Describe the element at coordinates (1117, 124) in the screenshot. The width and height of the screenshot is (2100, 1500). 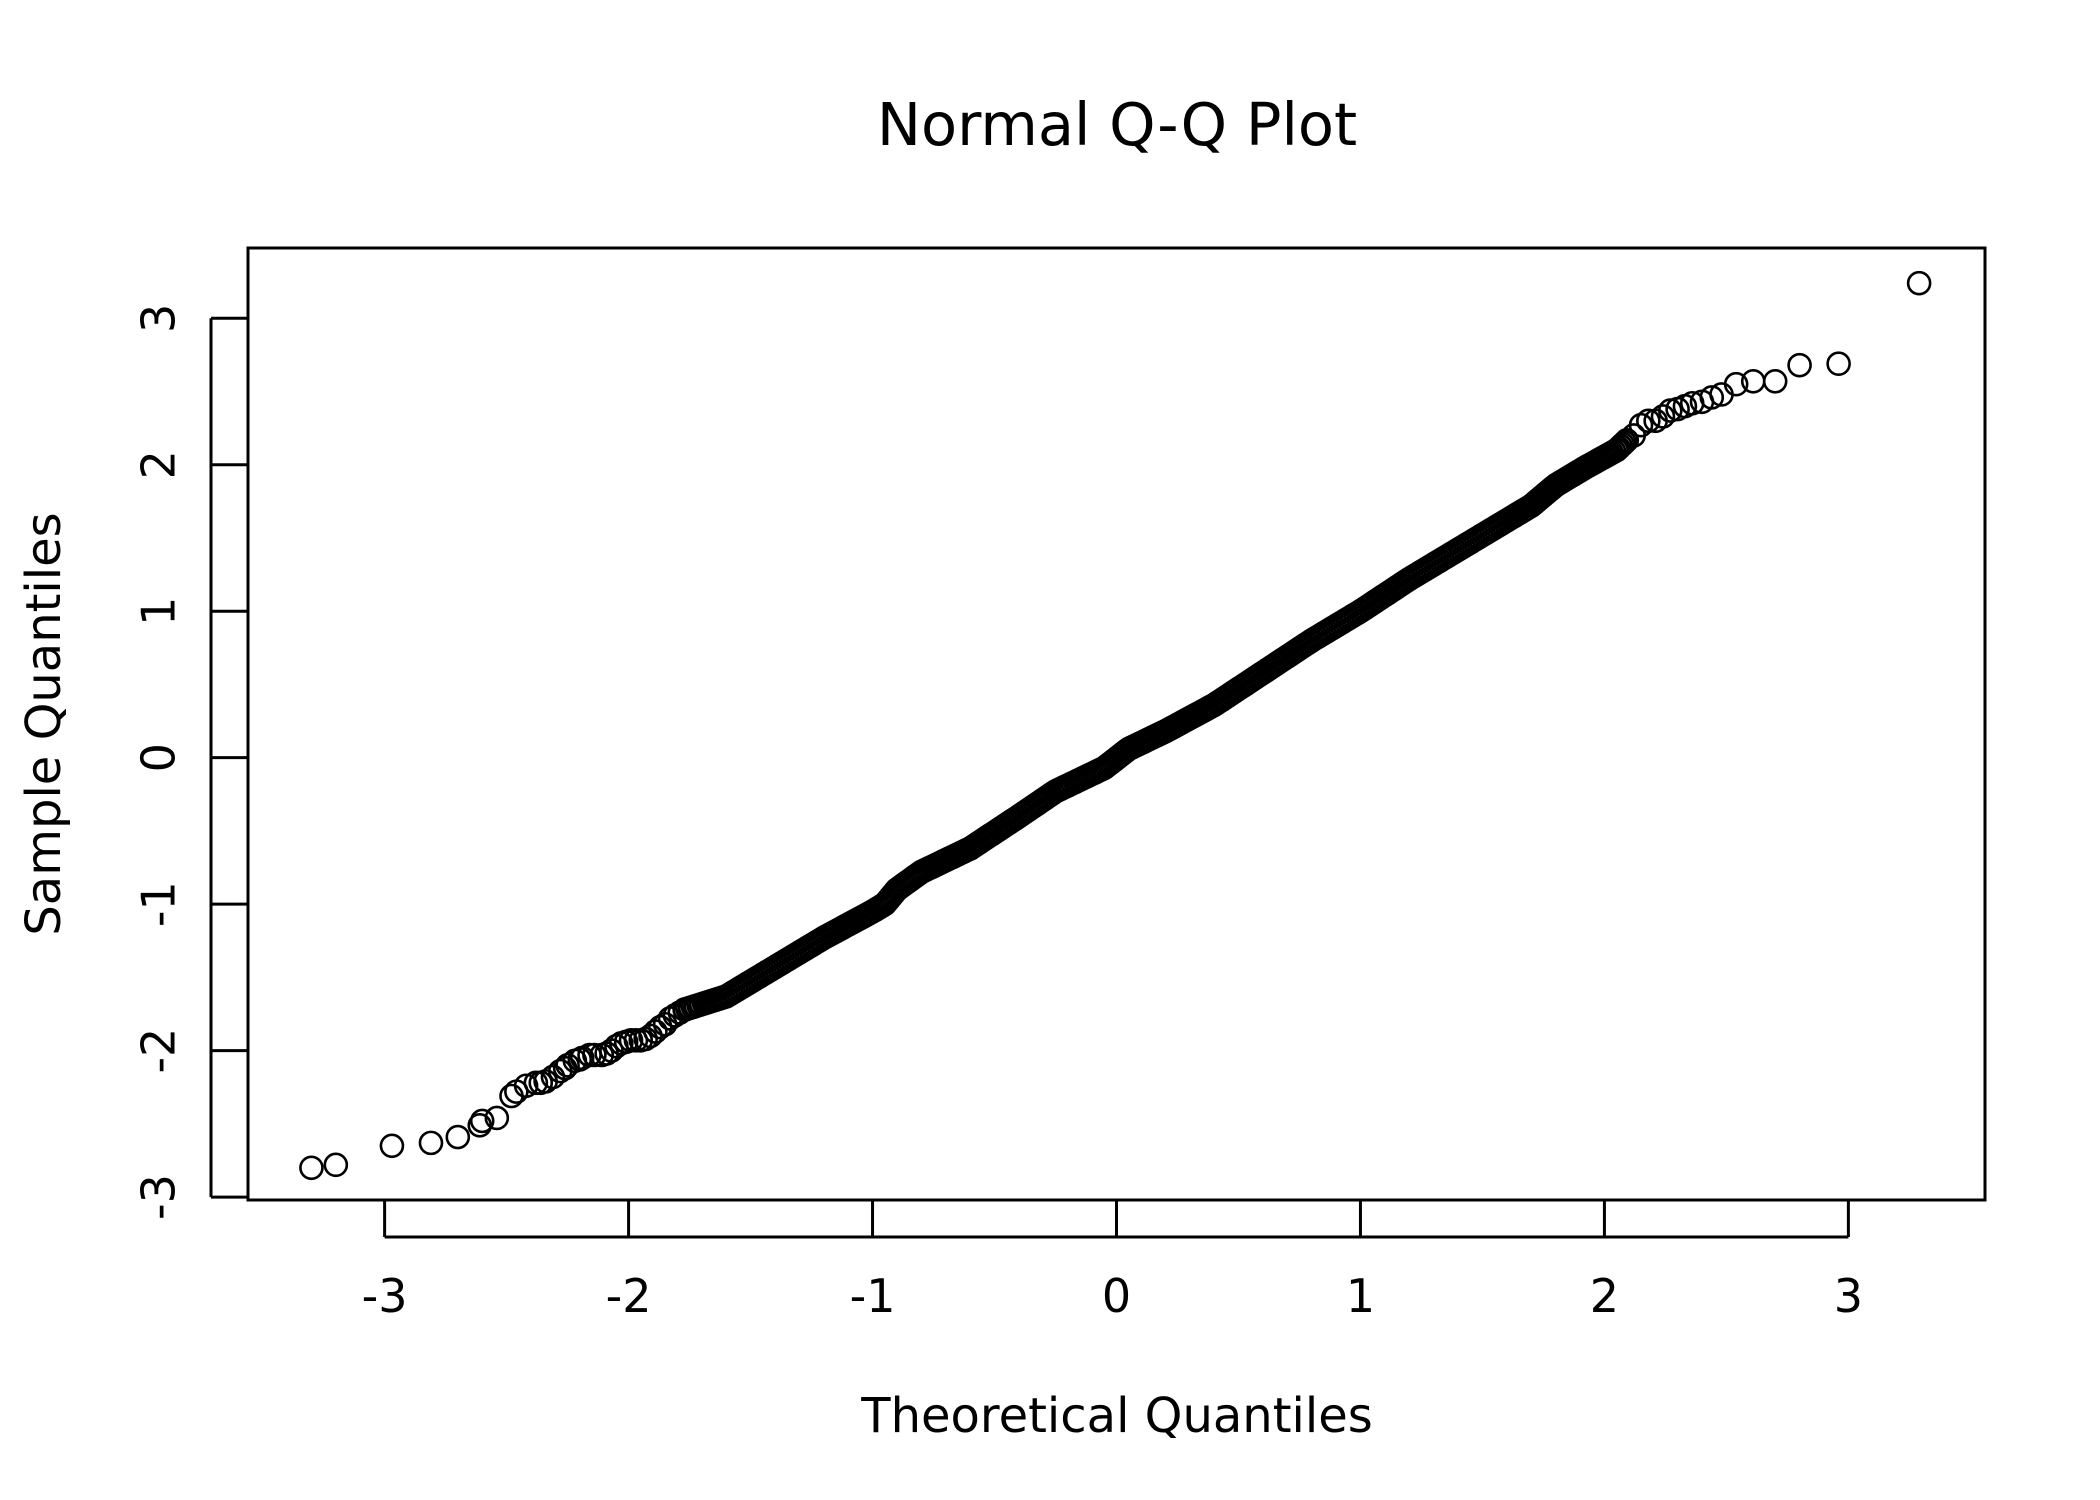
I see `chart-title: Normal Q-Q Plot` at that location.